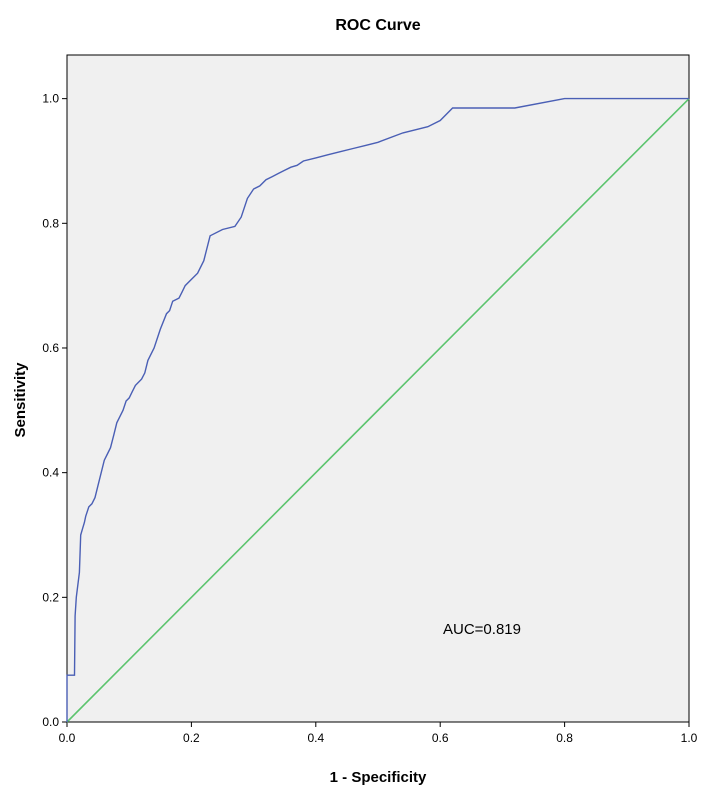 This screenshot has width=701, height=787. Describe the element at coordinates (50, 223) in the screenshot. I see `y-tick-label: 0.8` at that location.